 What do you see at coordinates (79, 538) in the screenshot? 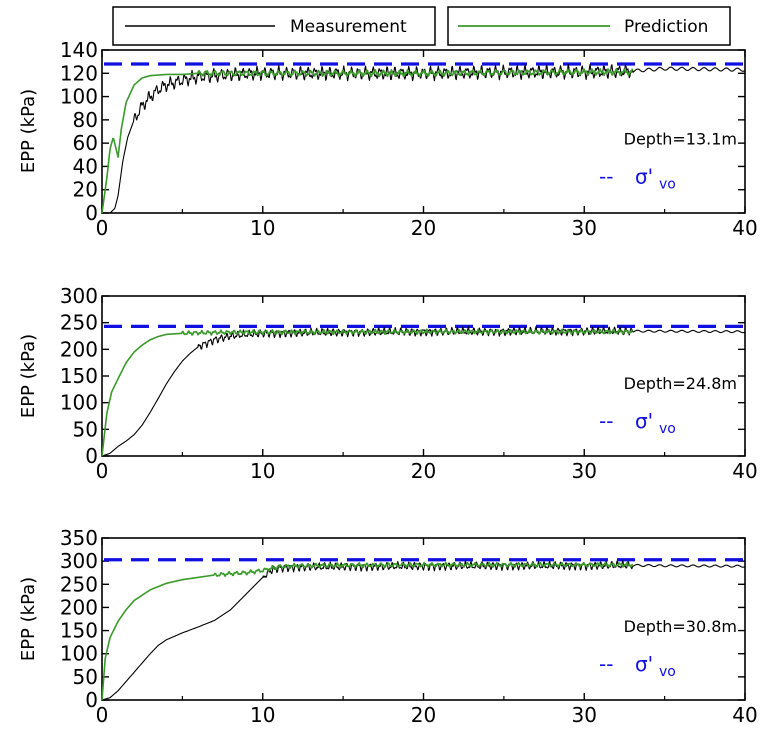
I see `y-tick-label: 350` at bounding box center [79, 538].